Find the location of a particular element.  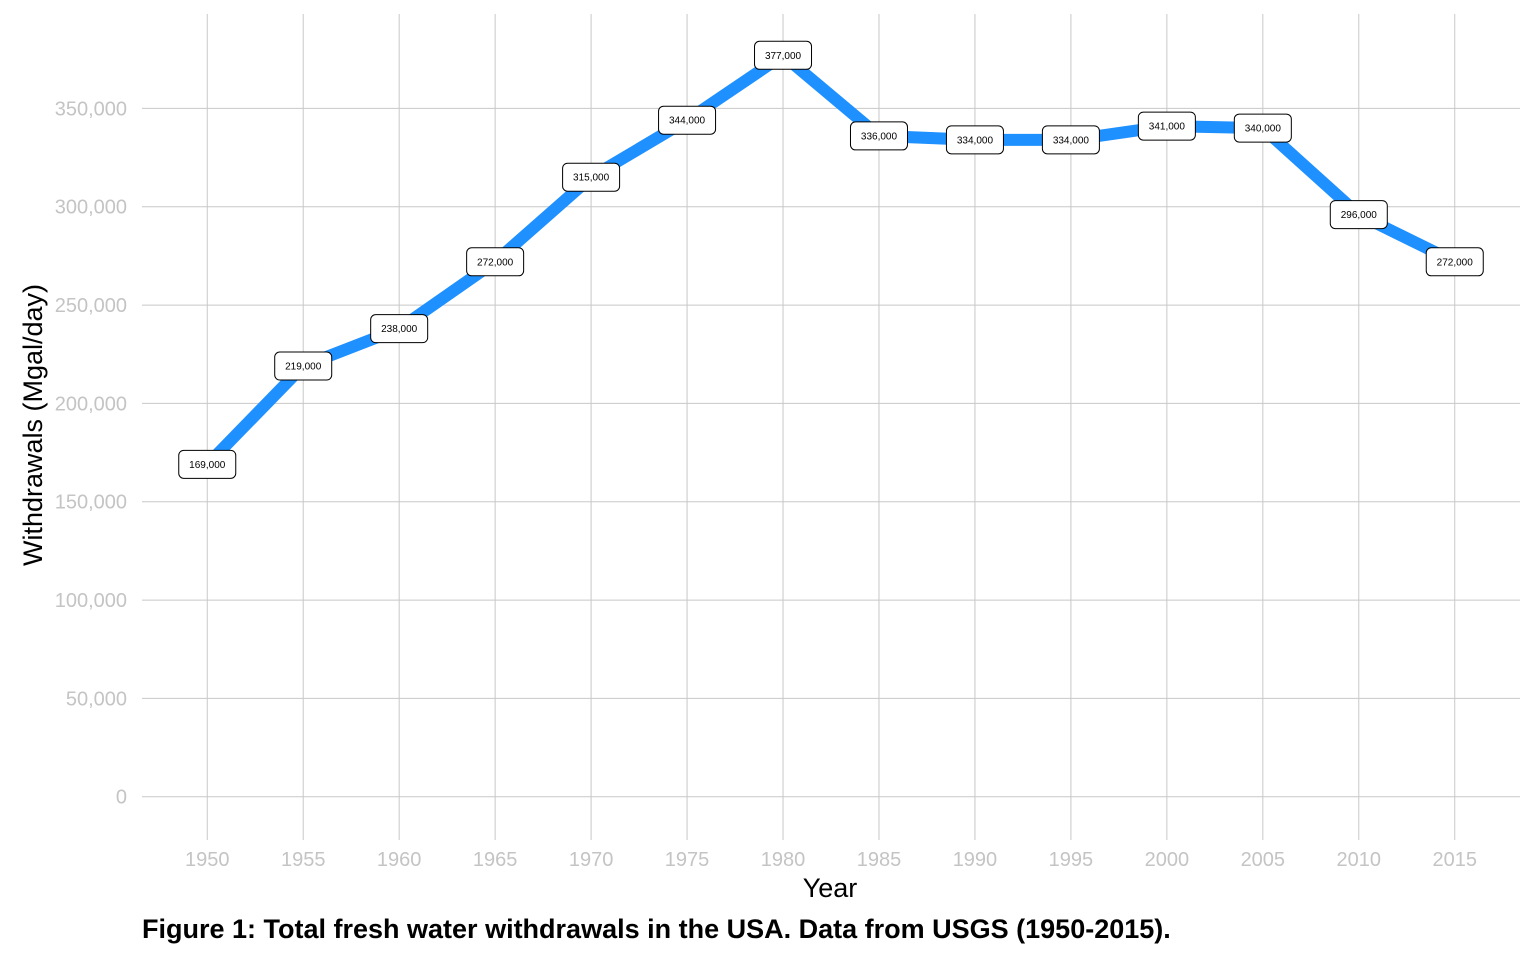

data-label: 340,000 is located at coordinates (1262, 128).